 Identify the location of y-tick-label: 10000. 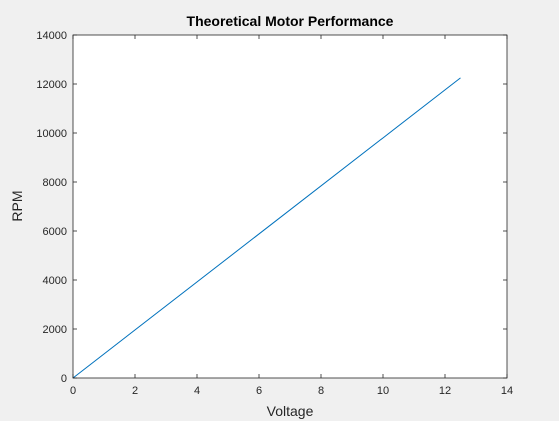
(51, 134).